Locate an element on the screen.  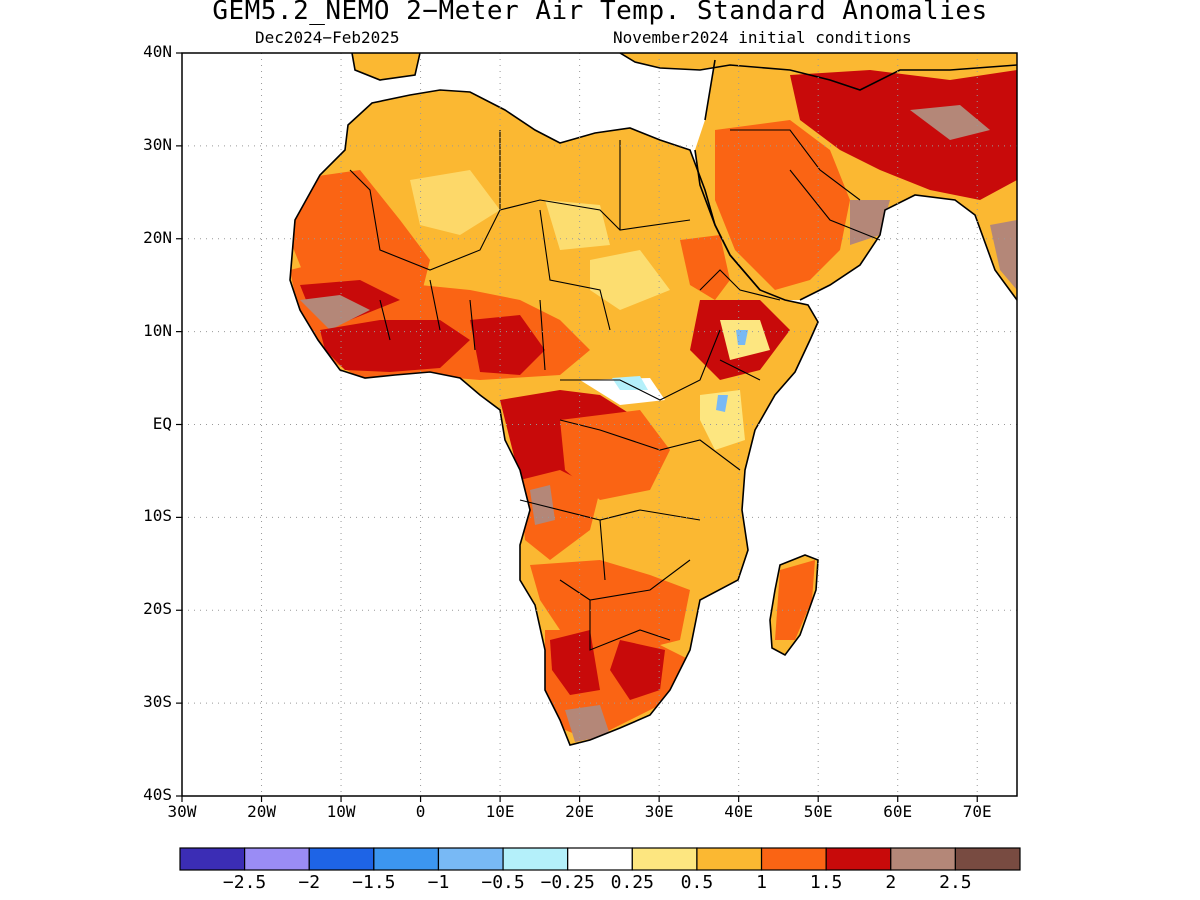
colorbar-label: −0.5 is located at coordinates (503, 882).